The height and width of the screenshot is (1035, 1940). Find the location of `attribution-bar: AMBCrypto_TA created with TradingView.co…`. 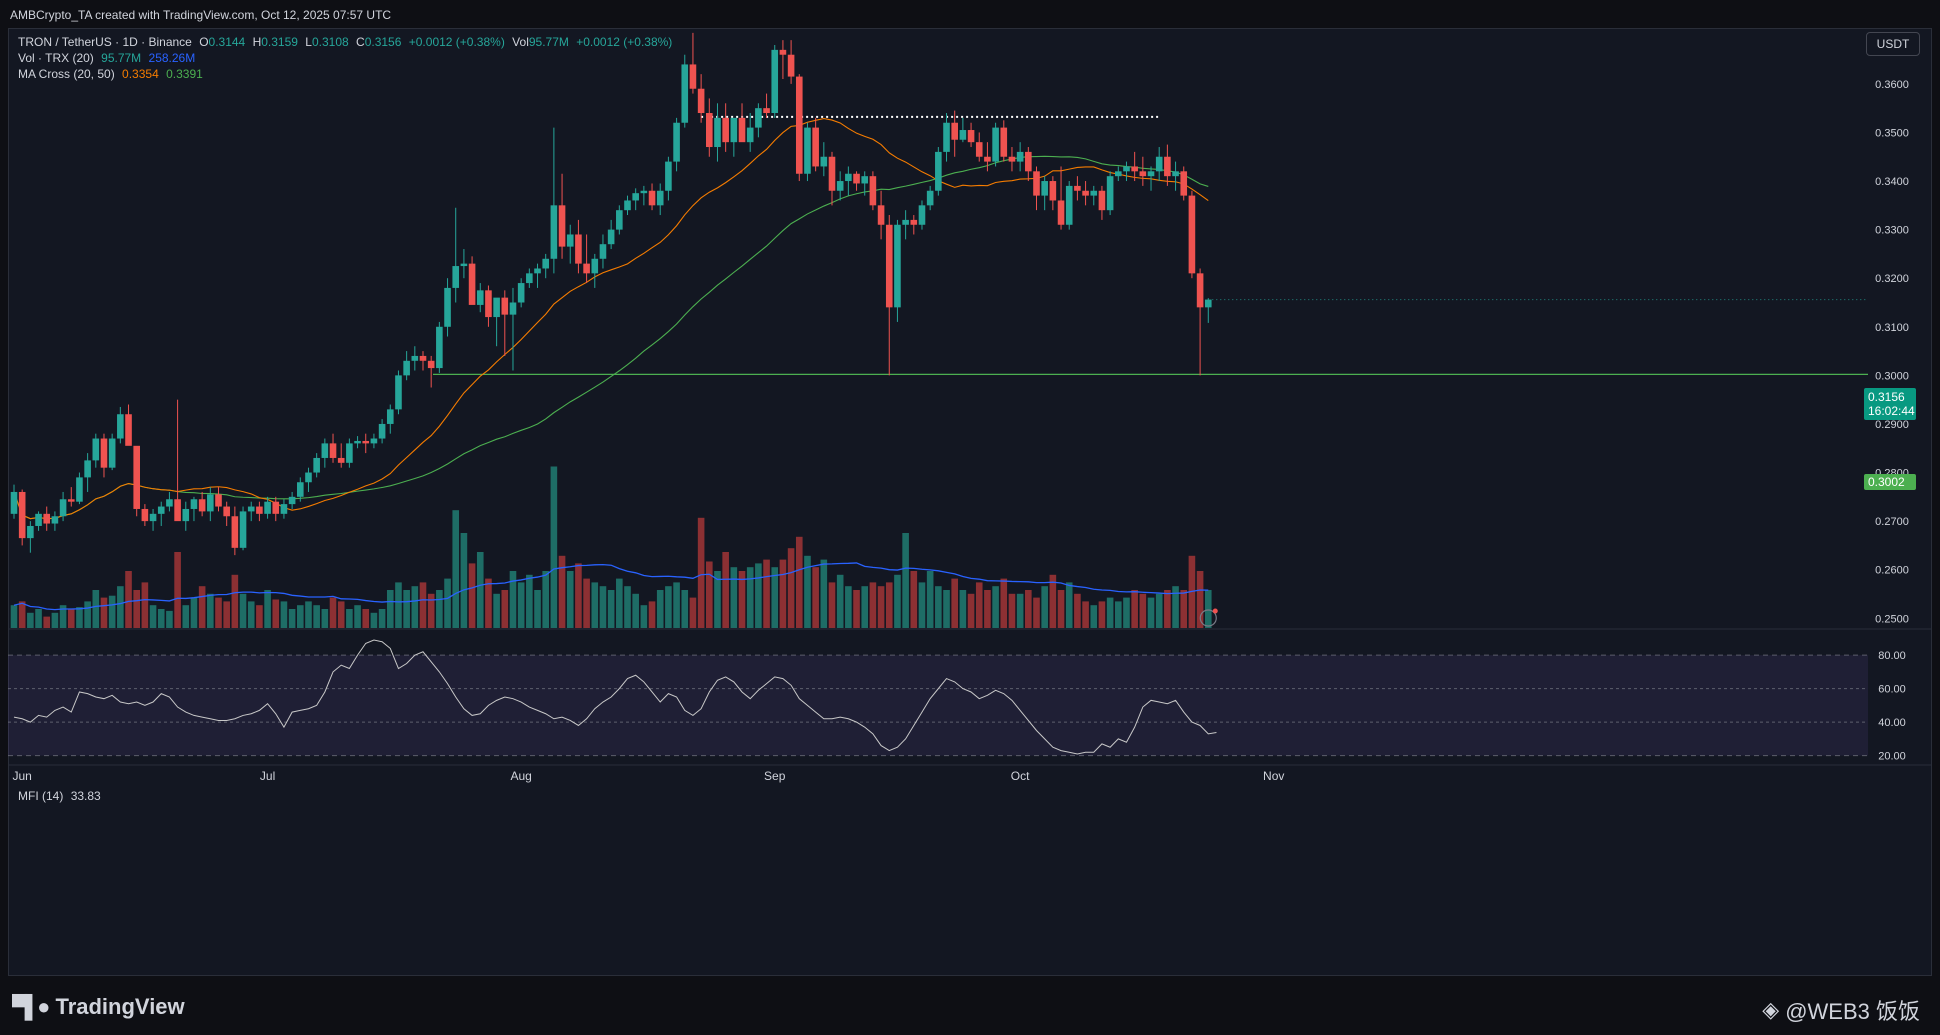

attribution-bar: AMBCrypto_TA created with TradingView.co… is located at coordinates (970, 14).